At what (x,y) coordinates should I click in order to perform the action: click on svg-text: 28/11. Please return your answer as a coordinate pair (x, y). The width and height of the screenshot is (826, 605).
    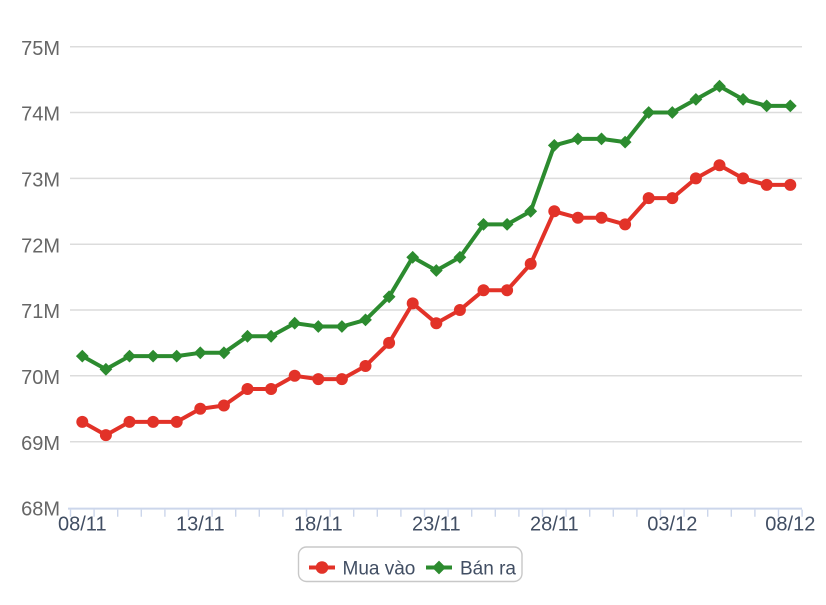
    Looking at the image, I should click on (554, 525).